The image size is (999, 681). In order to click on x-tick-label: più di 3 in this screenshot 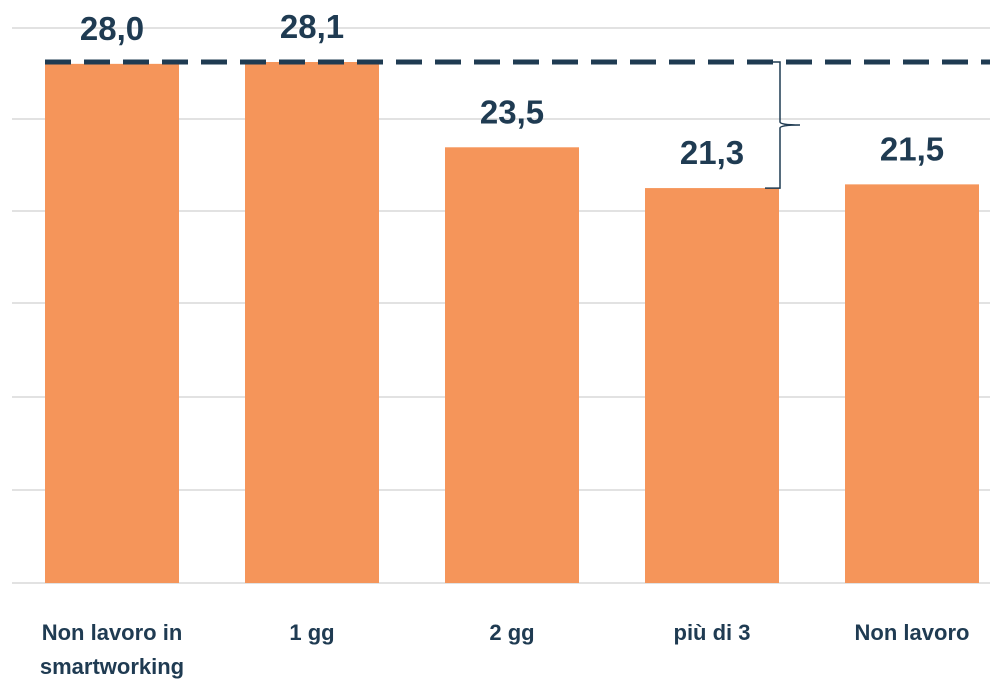, I will do `click(712, 632)`.